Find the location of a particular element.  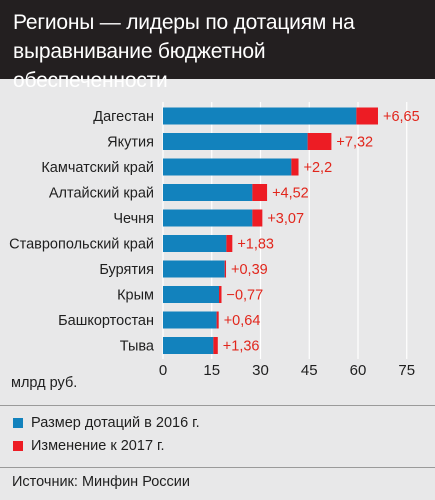

legend-label: Размер дотаций в 2016 г. is located at coordinates (115, 423).